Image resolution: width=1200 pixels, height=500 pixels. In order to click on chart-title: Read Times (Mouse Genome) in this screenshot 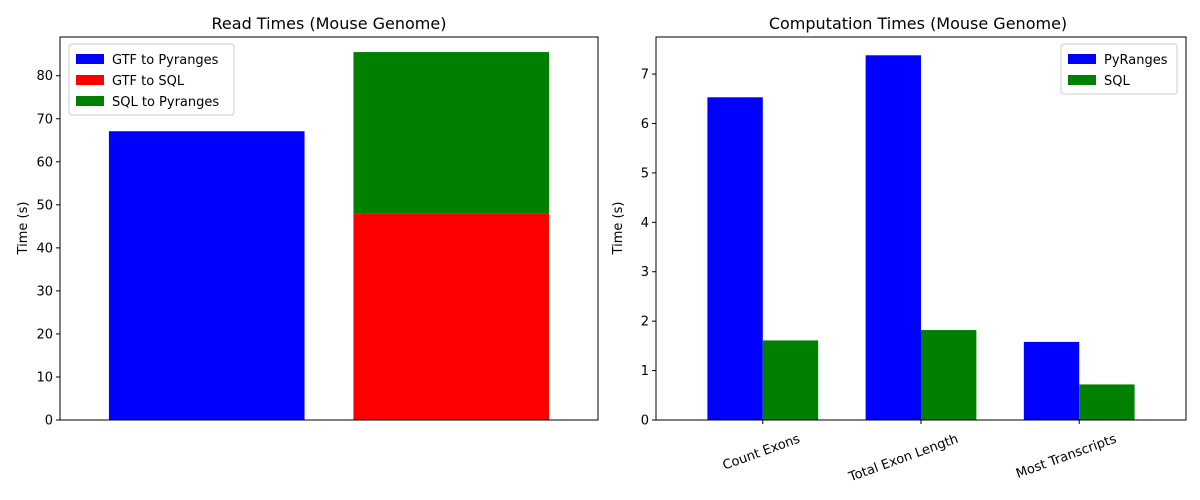, I will do `click(329, 23)`.